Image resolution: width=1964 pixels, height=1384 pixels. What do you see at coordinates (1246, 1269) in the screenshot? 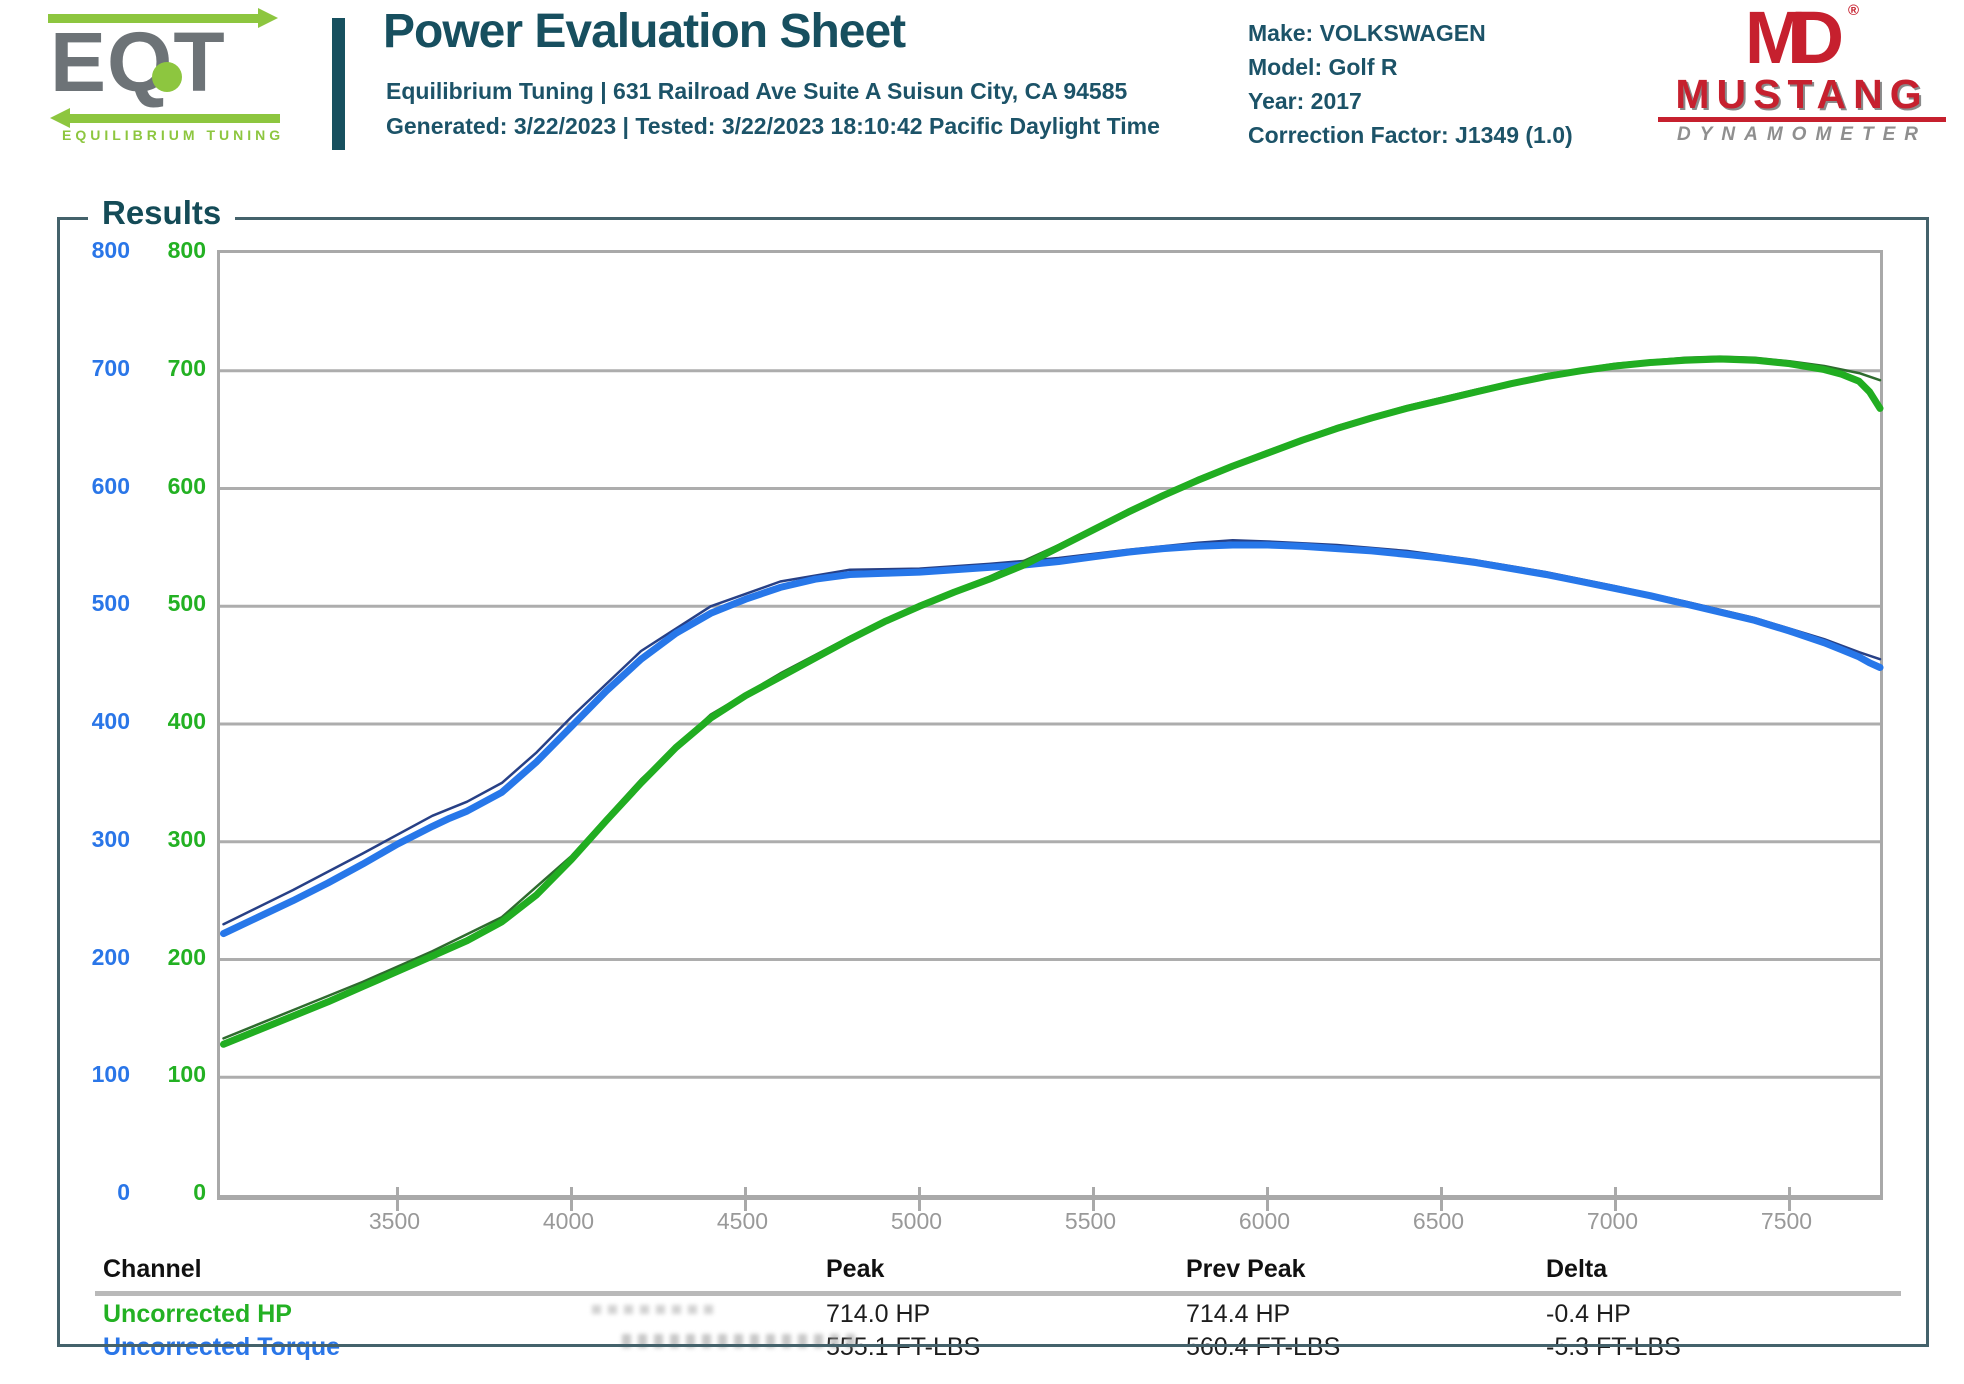
I see `table-header-prev-peak: Prev Peak` at bounding box center [1246, 1269].